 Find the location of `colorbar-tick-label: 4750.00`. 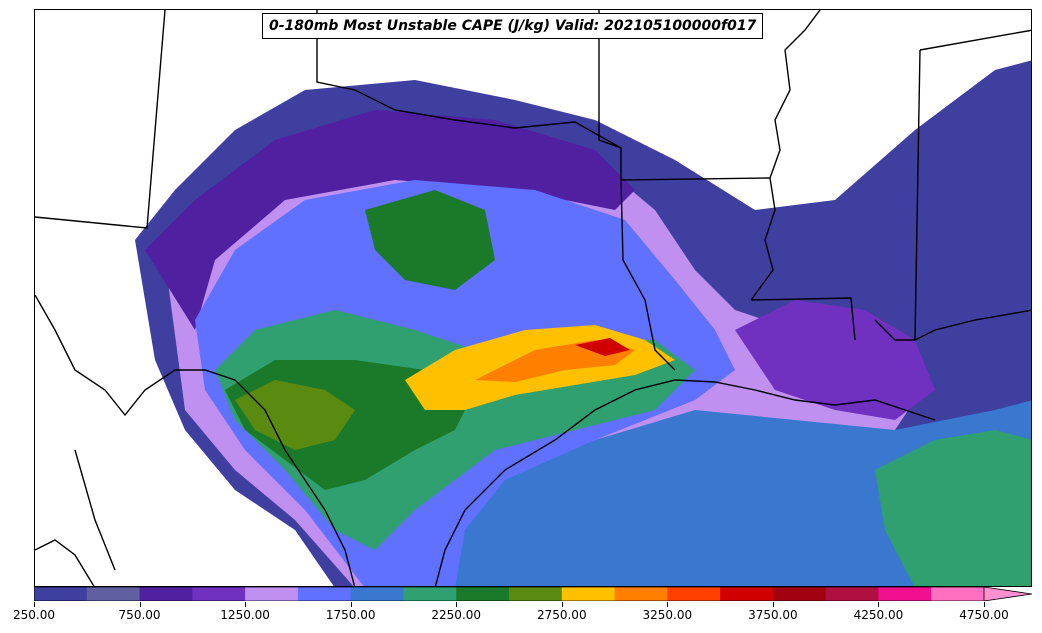

colorbar-tick-label: 4750.00 is located at coordinates (984, 615).